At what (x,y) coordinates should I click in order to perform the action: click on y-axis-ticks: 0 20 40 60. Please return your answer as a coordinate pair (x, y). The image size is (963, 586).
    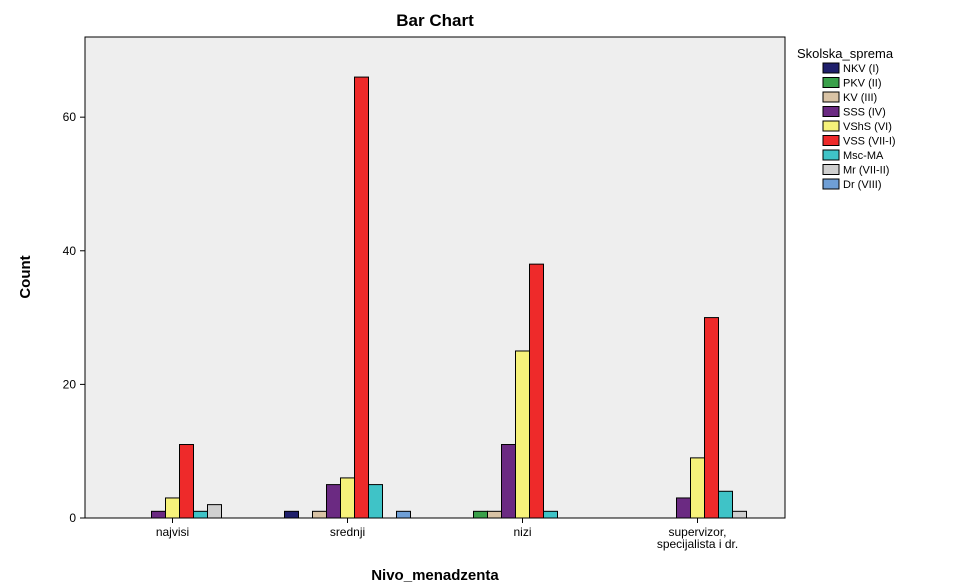
    Looking at the image, I should click on (74, 317).